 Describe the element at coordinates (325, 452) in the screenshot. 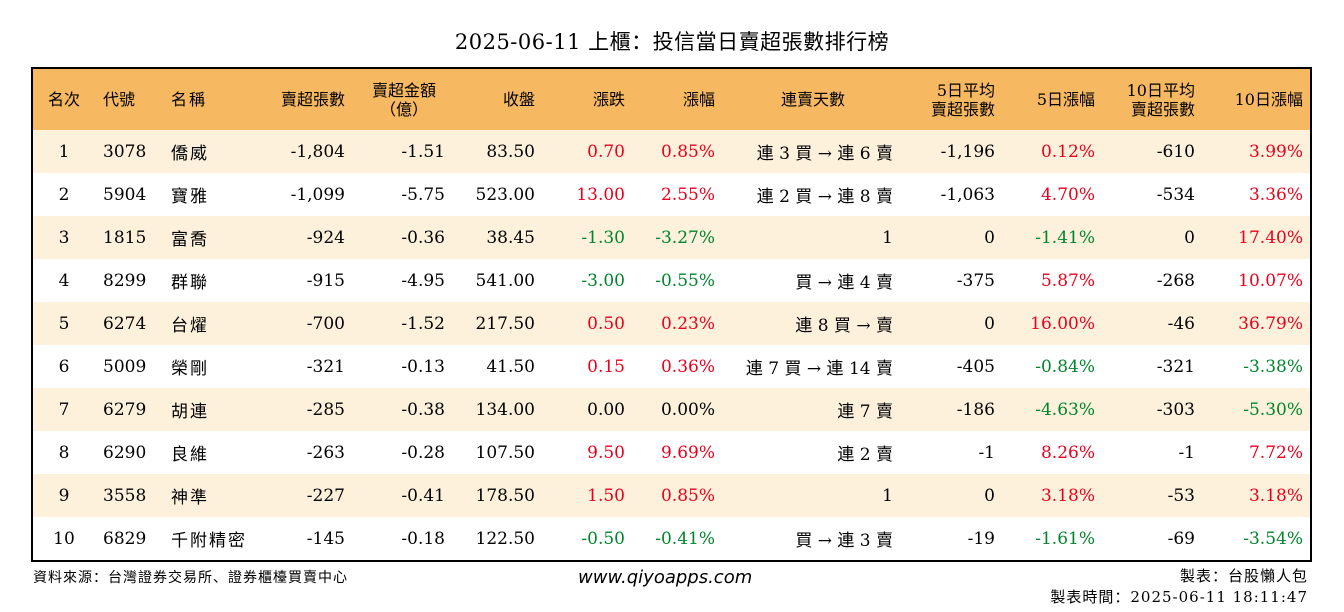

I see `cell-sell-lots: -263` at that location.